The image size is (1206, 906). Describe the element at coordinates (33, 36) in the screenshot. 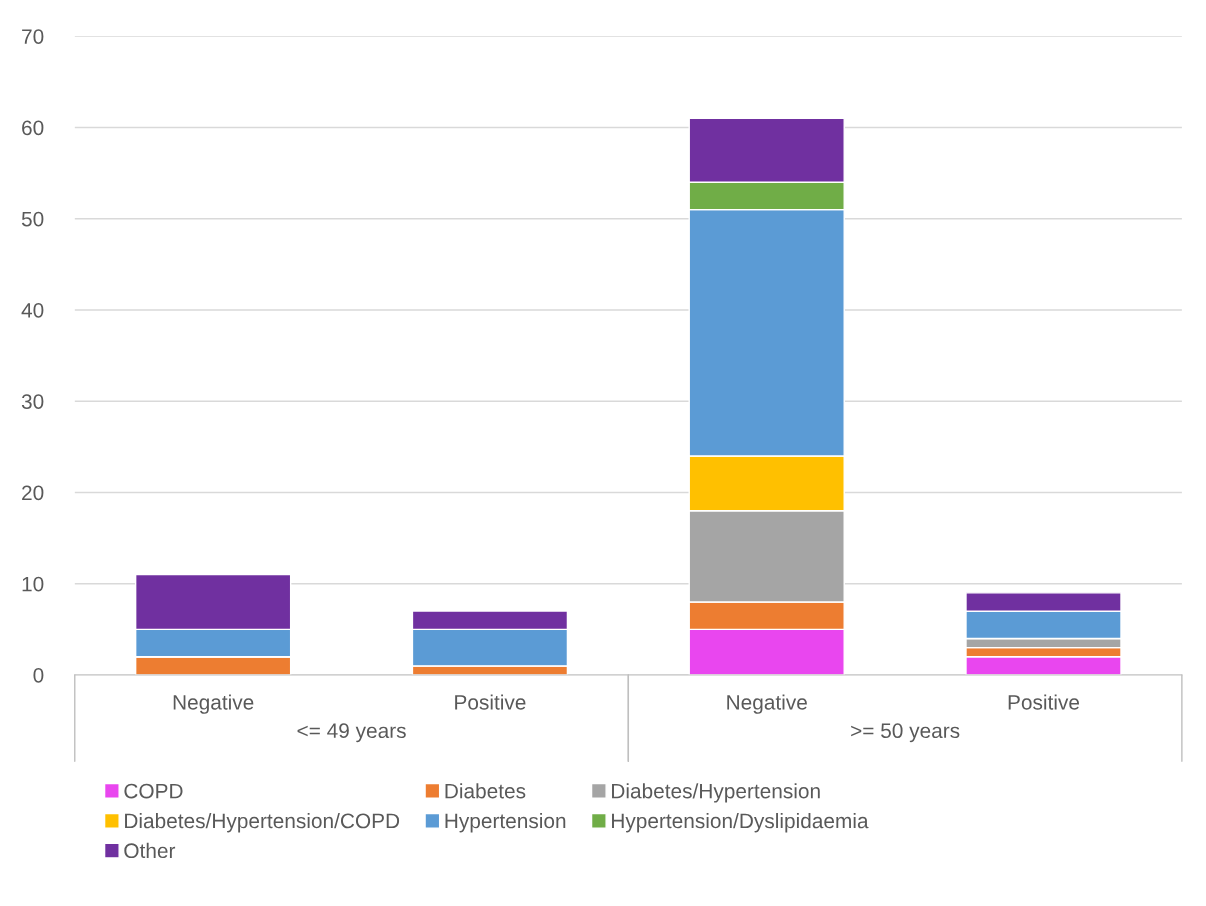

I see `y-tick-label: 70` at that location.